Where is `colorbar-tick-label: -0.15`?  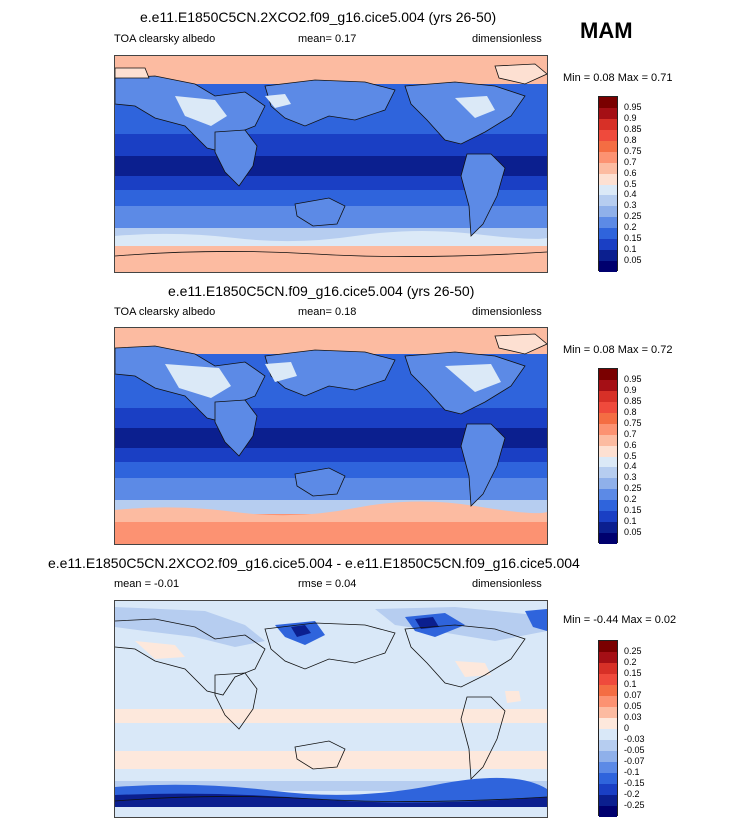 colorbar-tick-label: -0.15 is located at coordinates (634, 783).